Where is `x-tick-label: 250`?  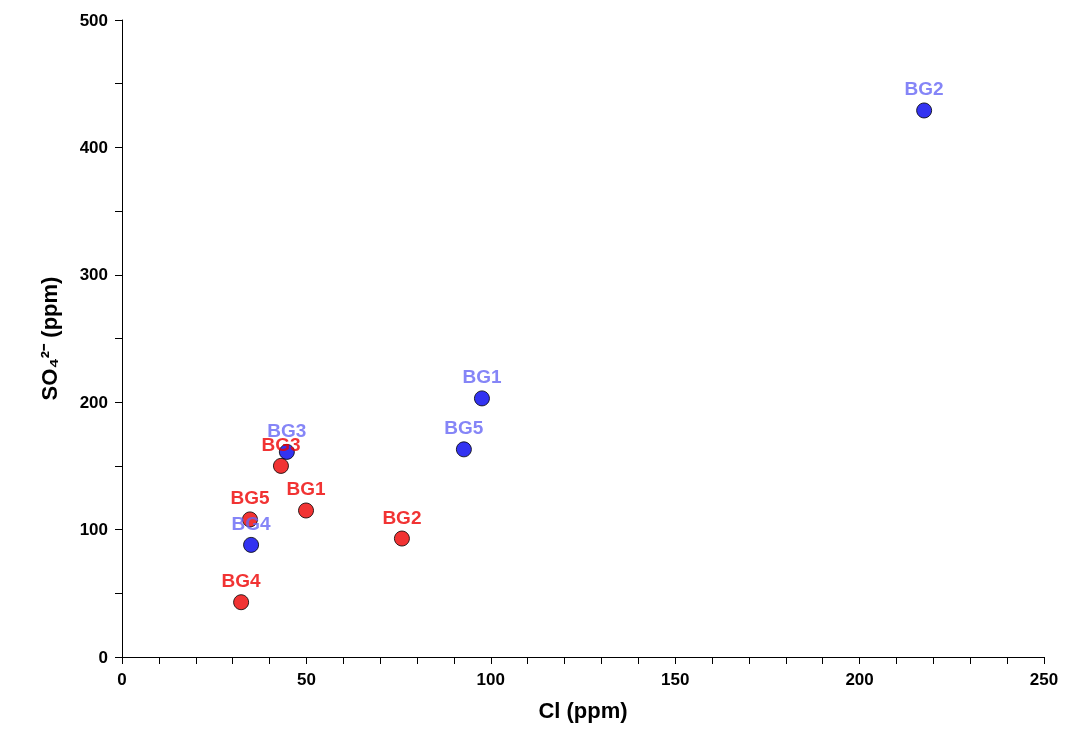
x-tick-label: 250 is located at coordinates (1044, 679).